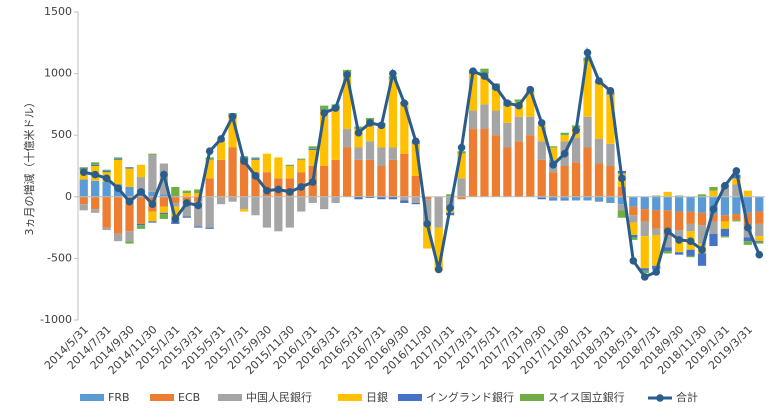  Describe the element at coordinates (189, 397) in the screenshot. I see `legend-label: ECB` at that location.